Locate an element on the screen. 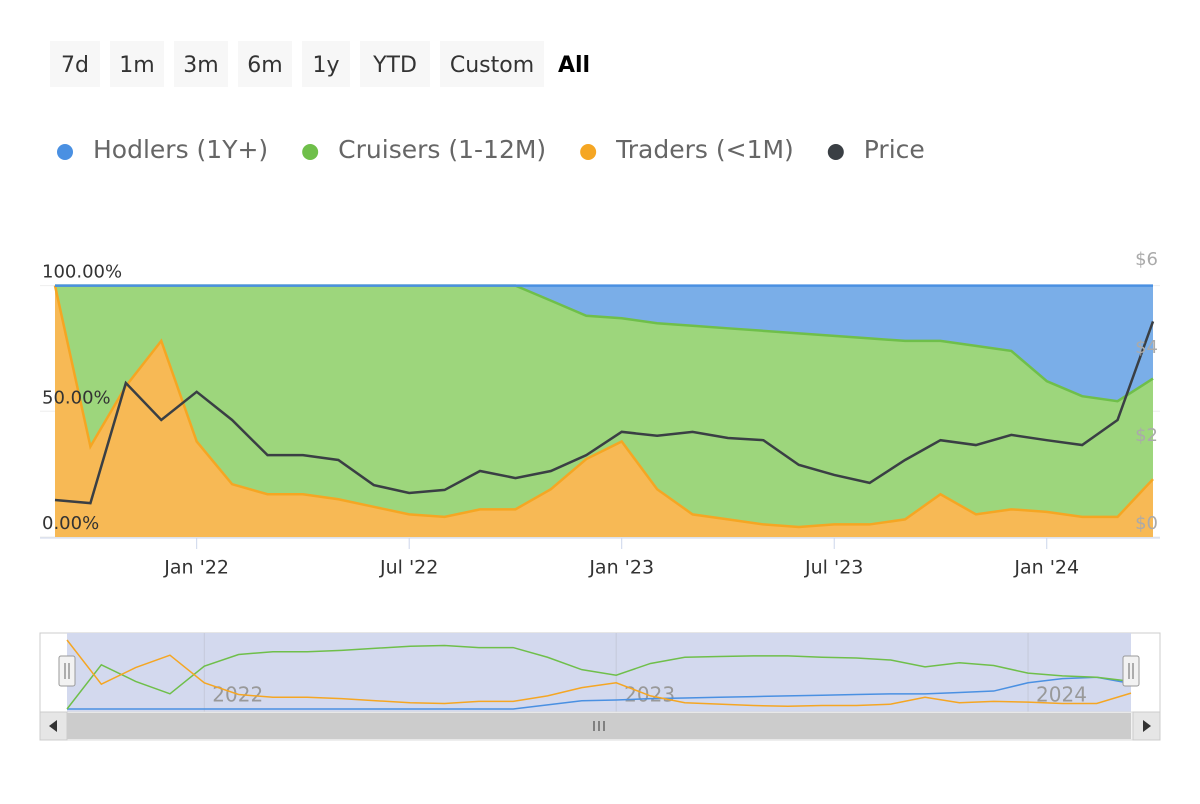  legend-label: Hodlers (1Y+) is located at coordinates (180, 149).